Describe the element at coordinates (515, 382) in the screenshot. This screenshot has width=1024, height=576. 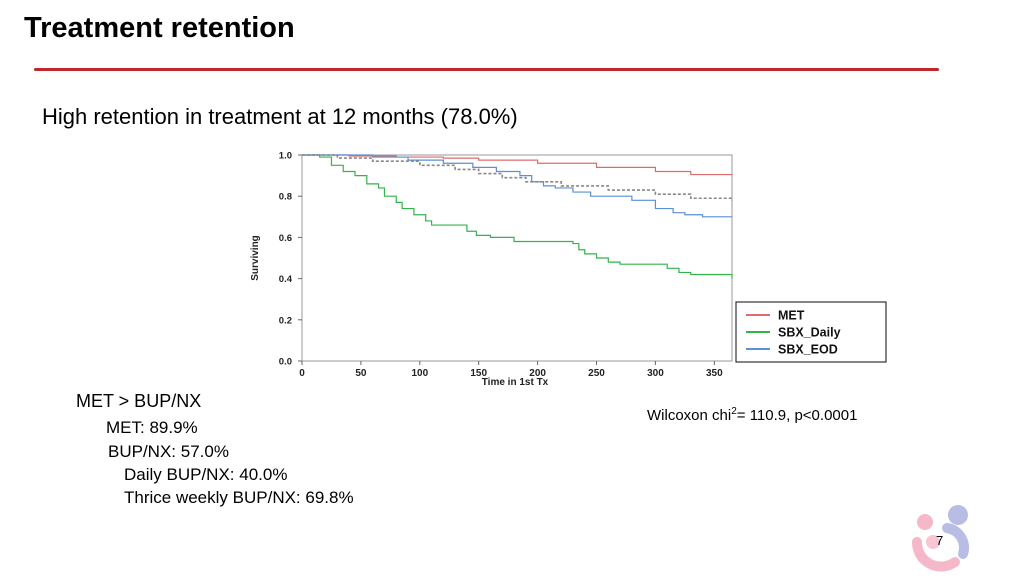
I see `x-axis-label: Time in 1st Tx` at that location.